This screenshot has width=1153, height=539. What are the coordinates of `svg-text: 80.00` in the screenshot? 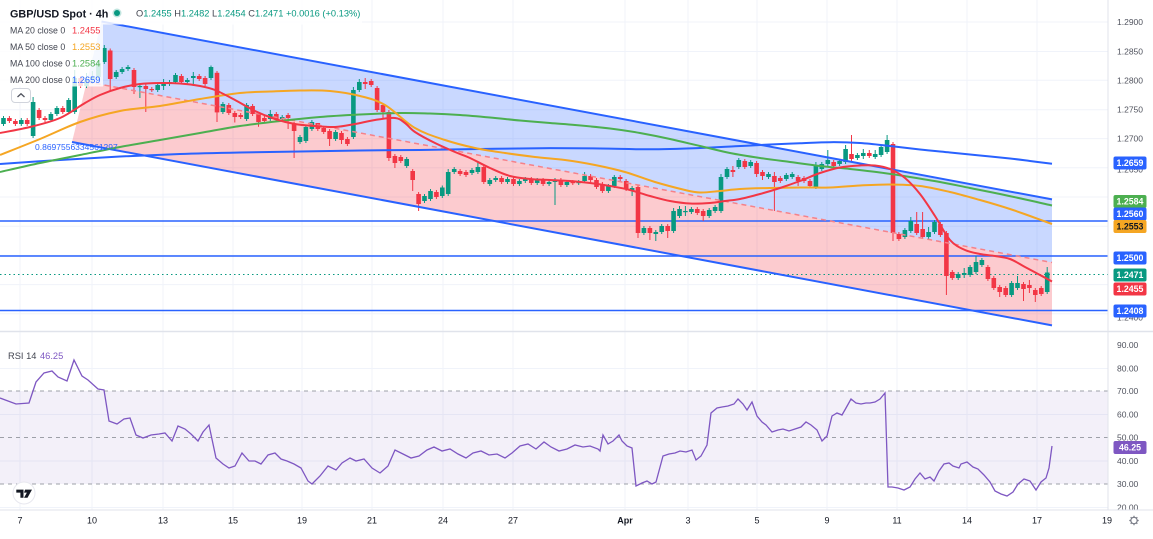 It's located at (1128, 369).